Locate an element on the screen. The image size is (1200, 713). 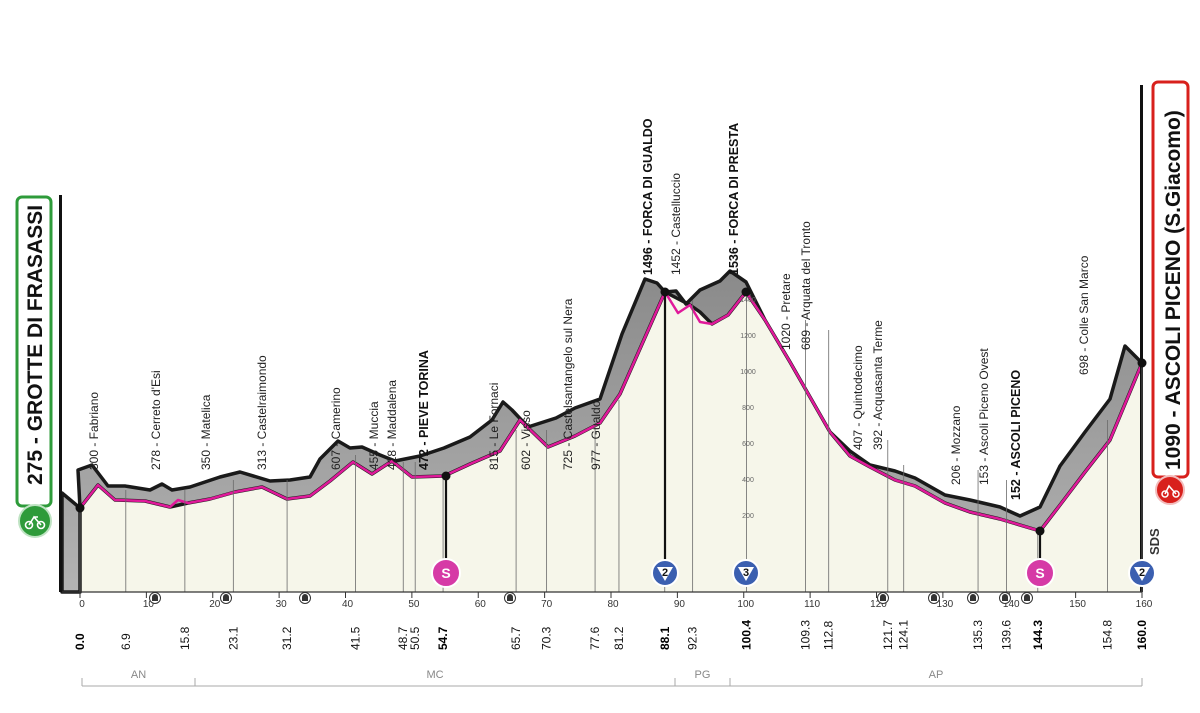
svg-text: 3 is located at coordinates (746, 573).